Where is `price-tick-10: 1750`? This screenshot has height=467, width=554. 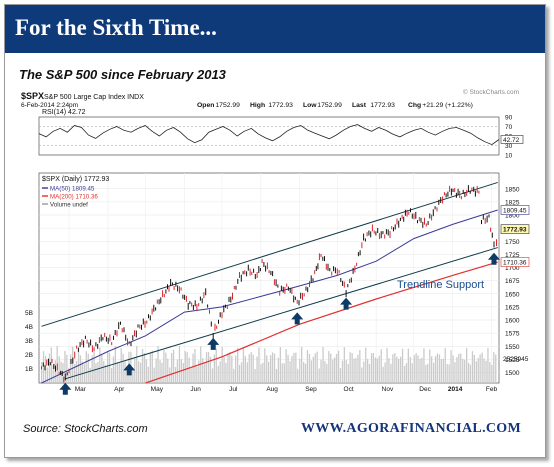
price-tick-10: 1750 is located at coordinates (512, 242).